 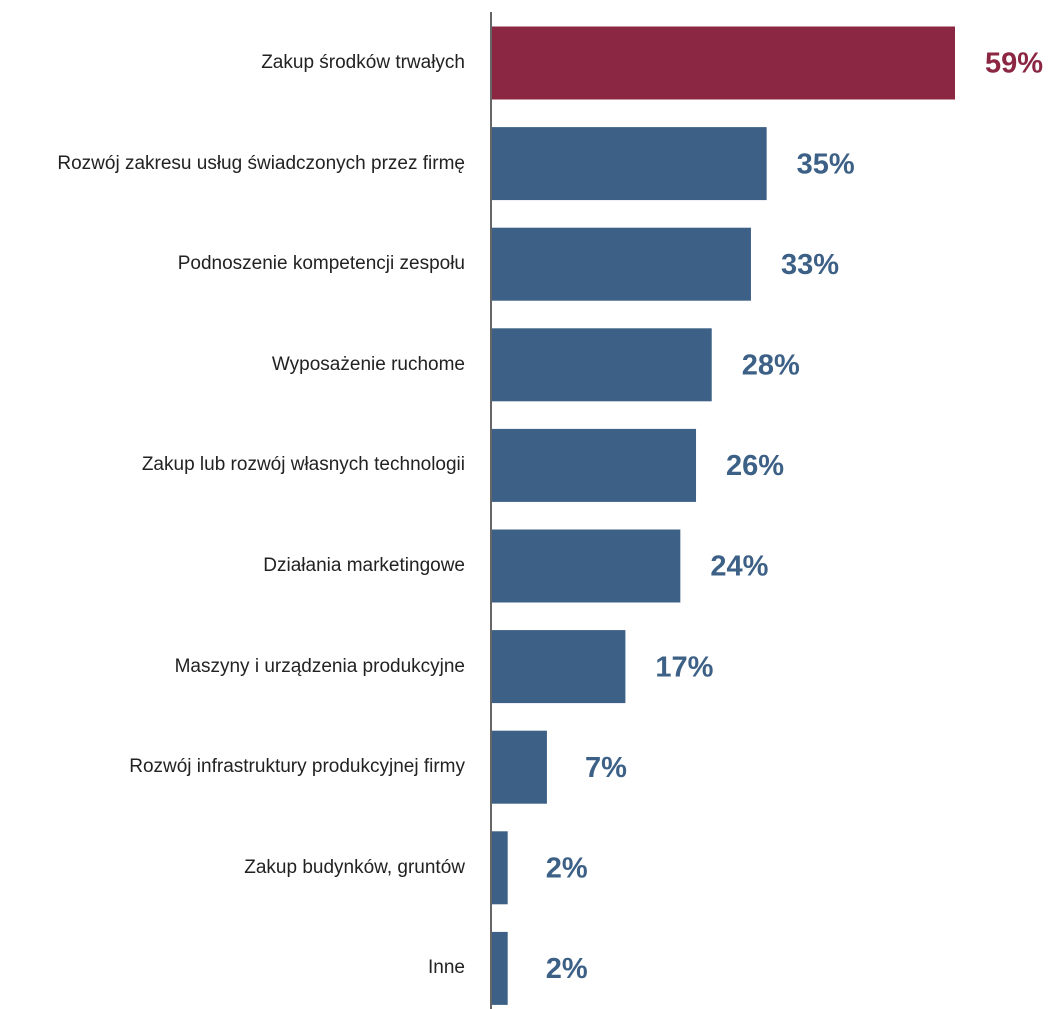 I want to click on value-label: 59%, so click(x=1014, y=64).